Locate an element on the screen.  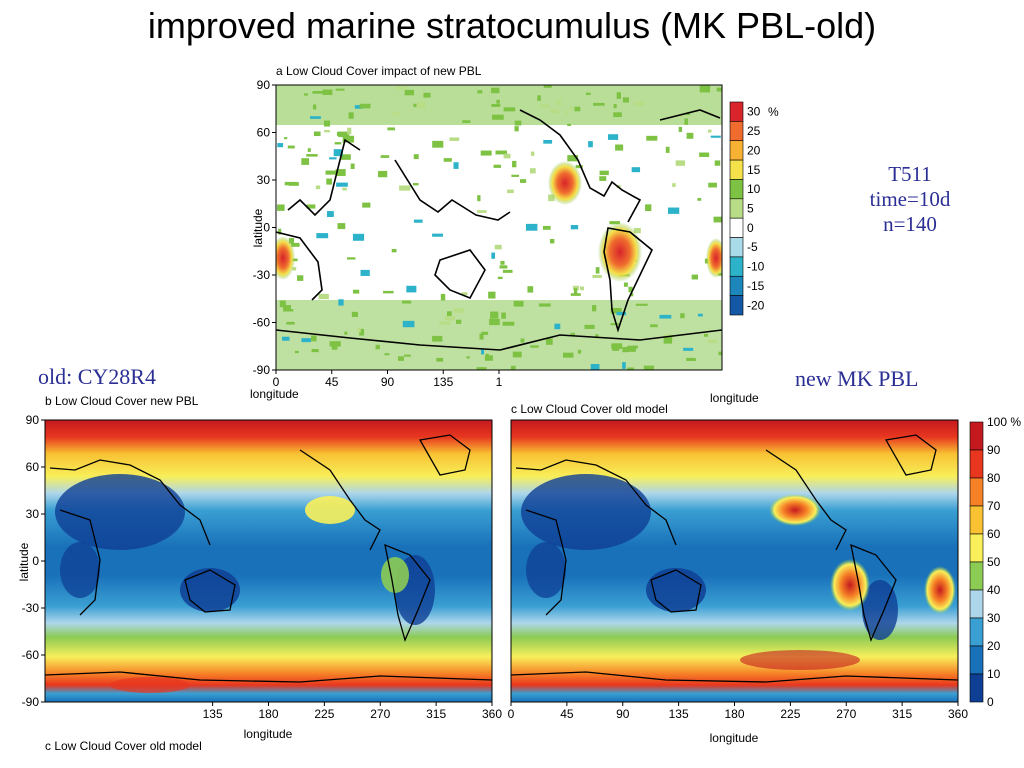
panel-a-ytick-label: 30 is located at coordinates (264, 180).